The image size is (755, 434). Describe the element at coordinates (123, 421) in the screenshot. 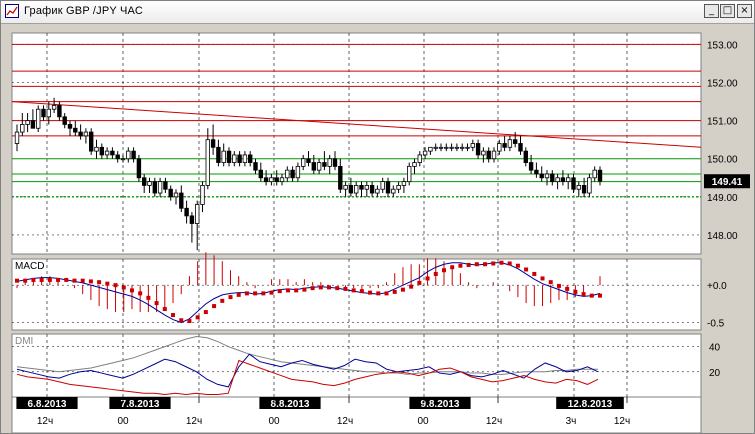

I see `hour-label: 00` at that location.